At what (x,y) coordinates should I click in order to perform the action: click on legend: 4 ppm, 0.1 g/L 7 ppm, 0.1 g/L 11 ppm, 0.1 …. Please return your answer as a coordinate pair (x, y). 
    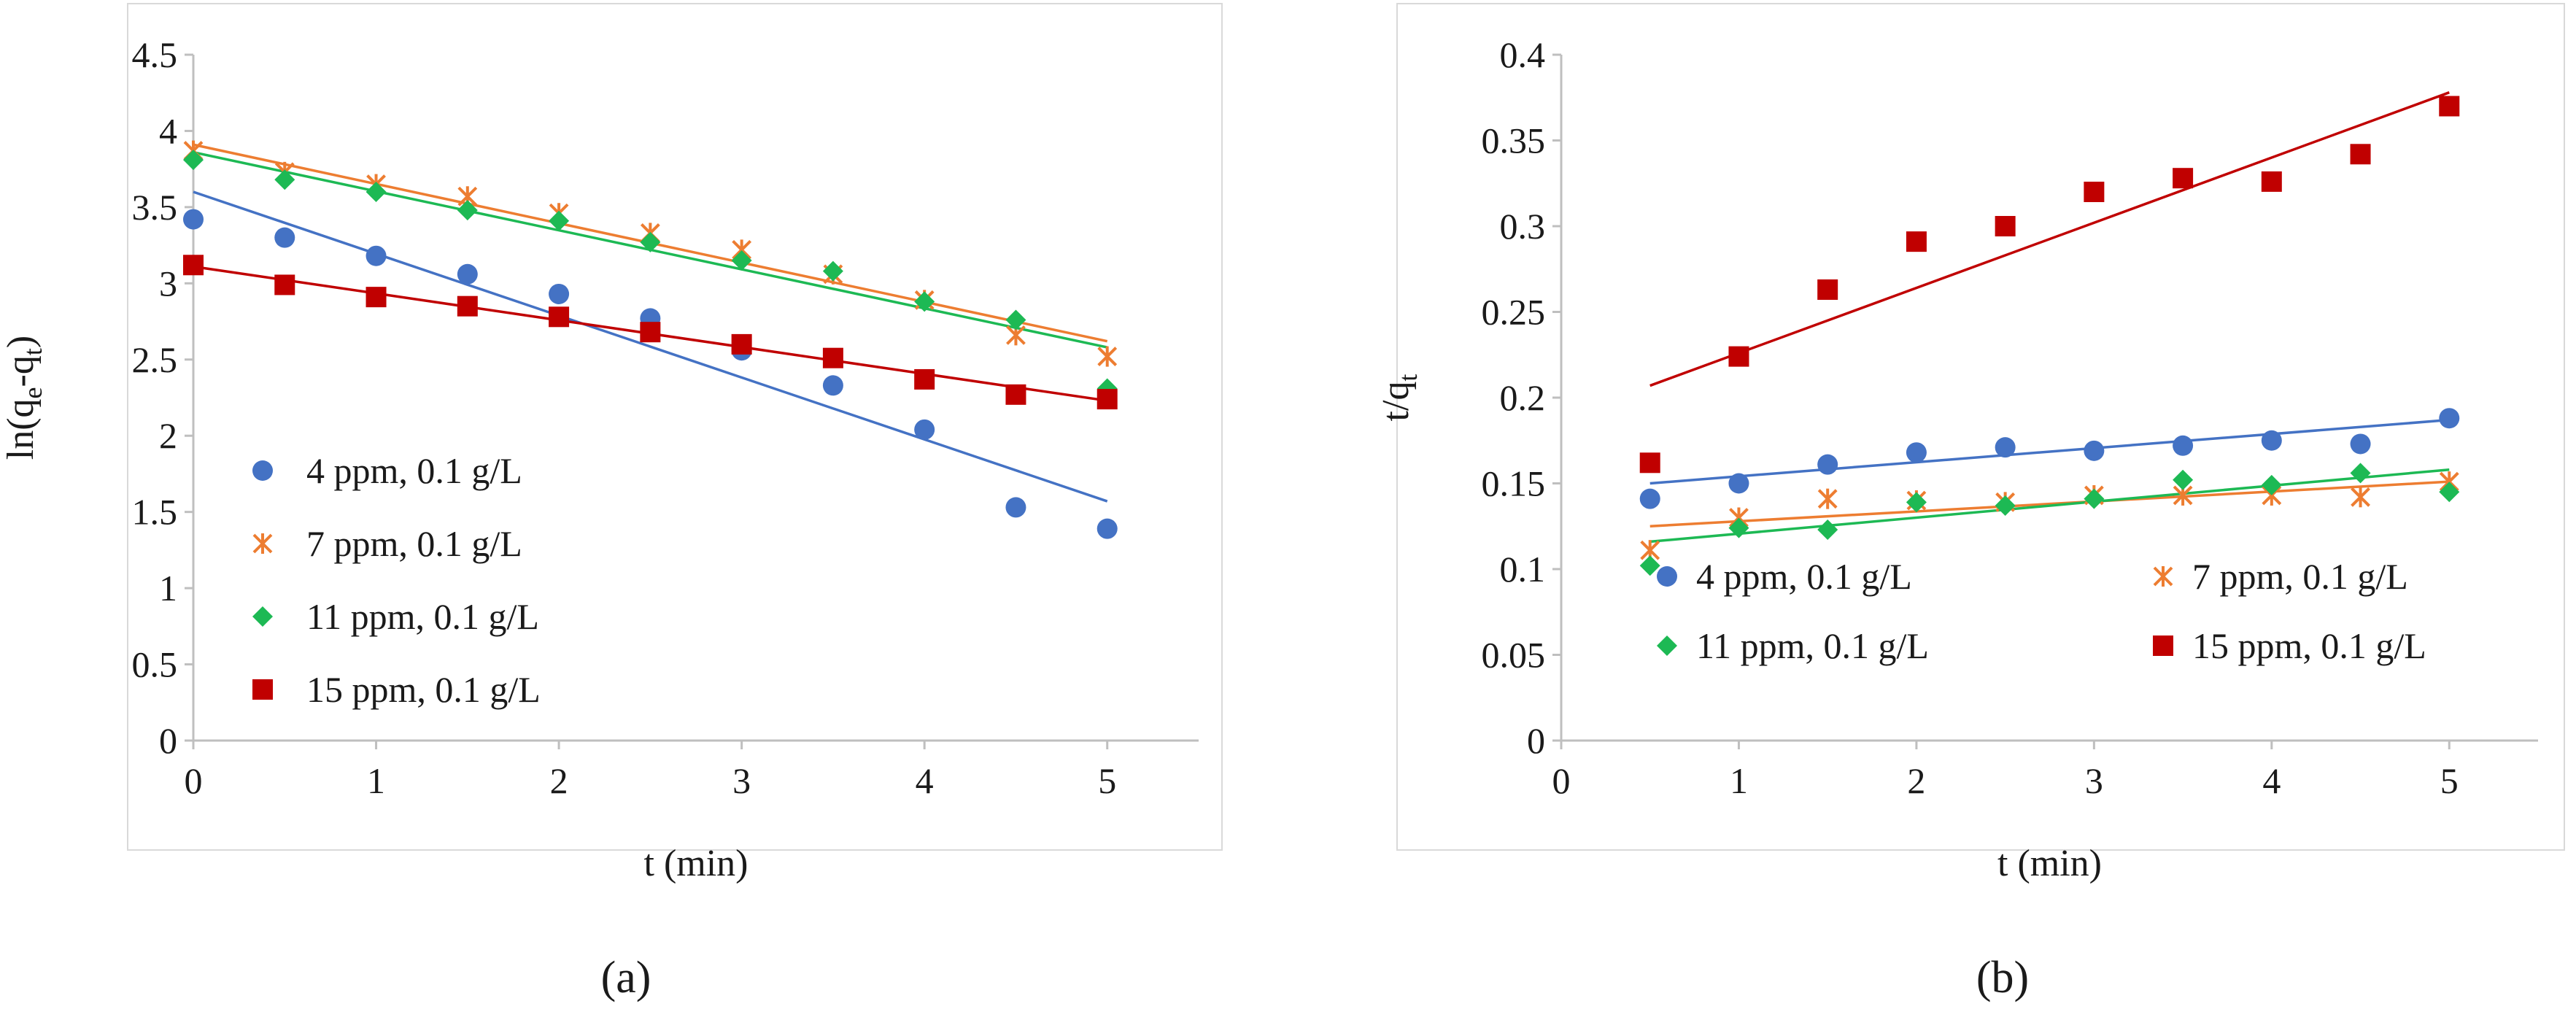
    Looking at the image, I should click on (2041, 611).